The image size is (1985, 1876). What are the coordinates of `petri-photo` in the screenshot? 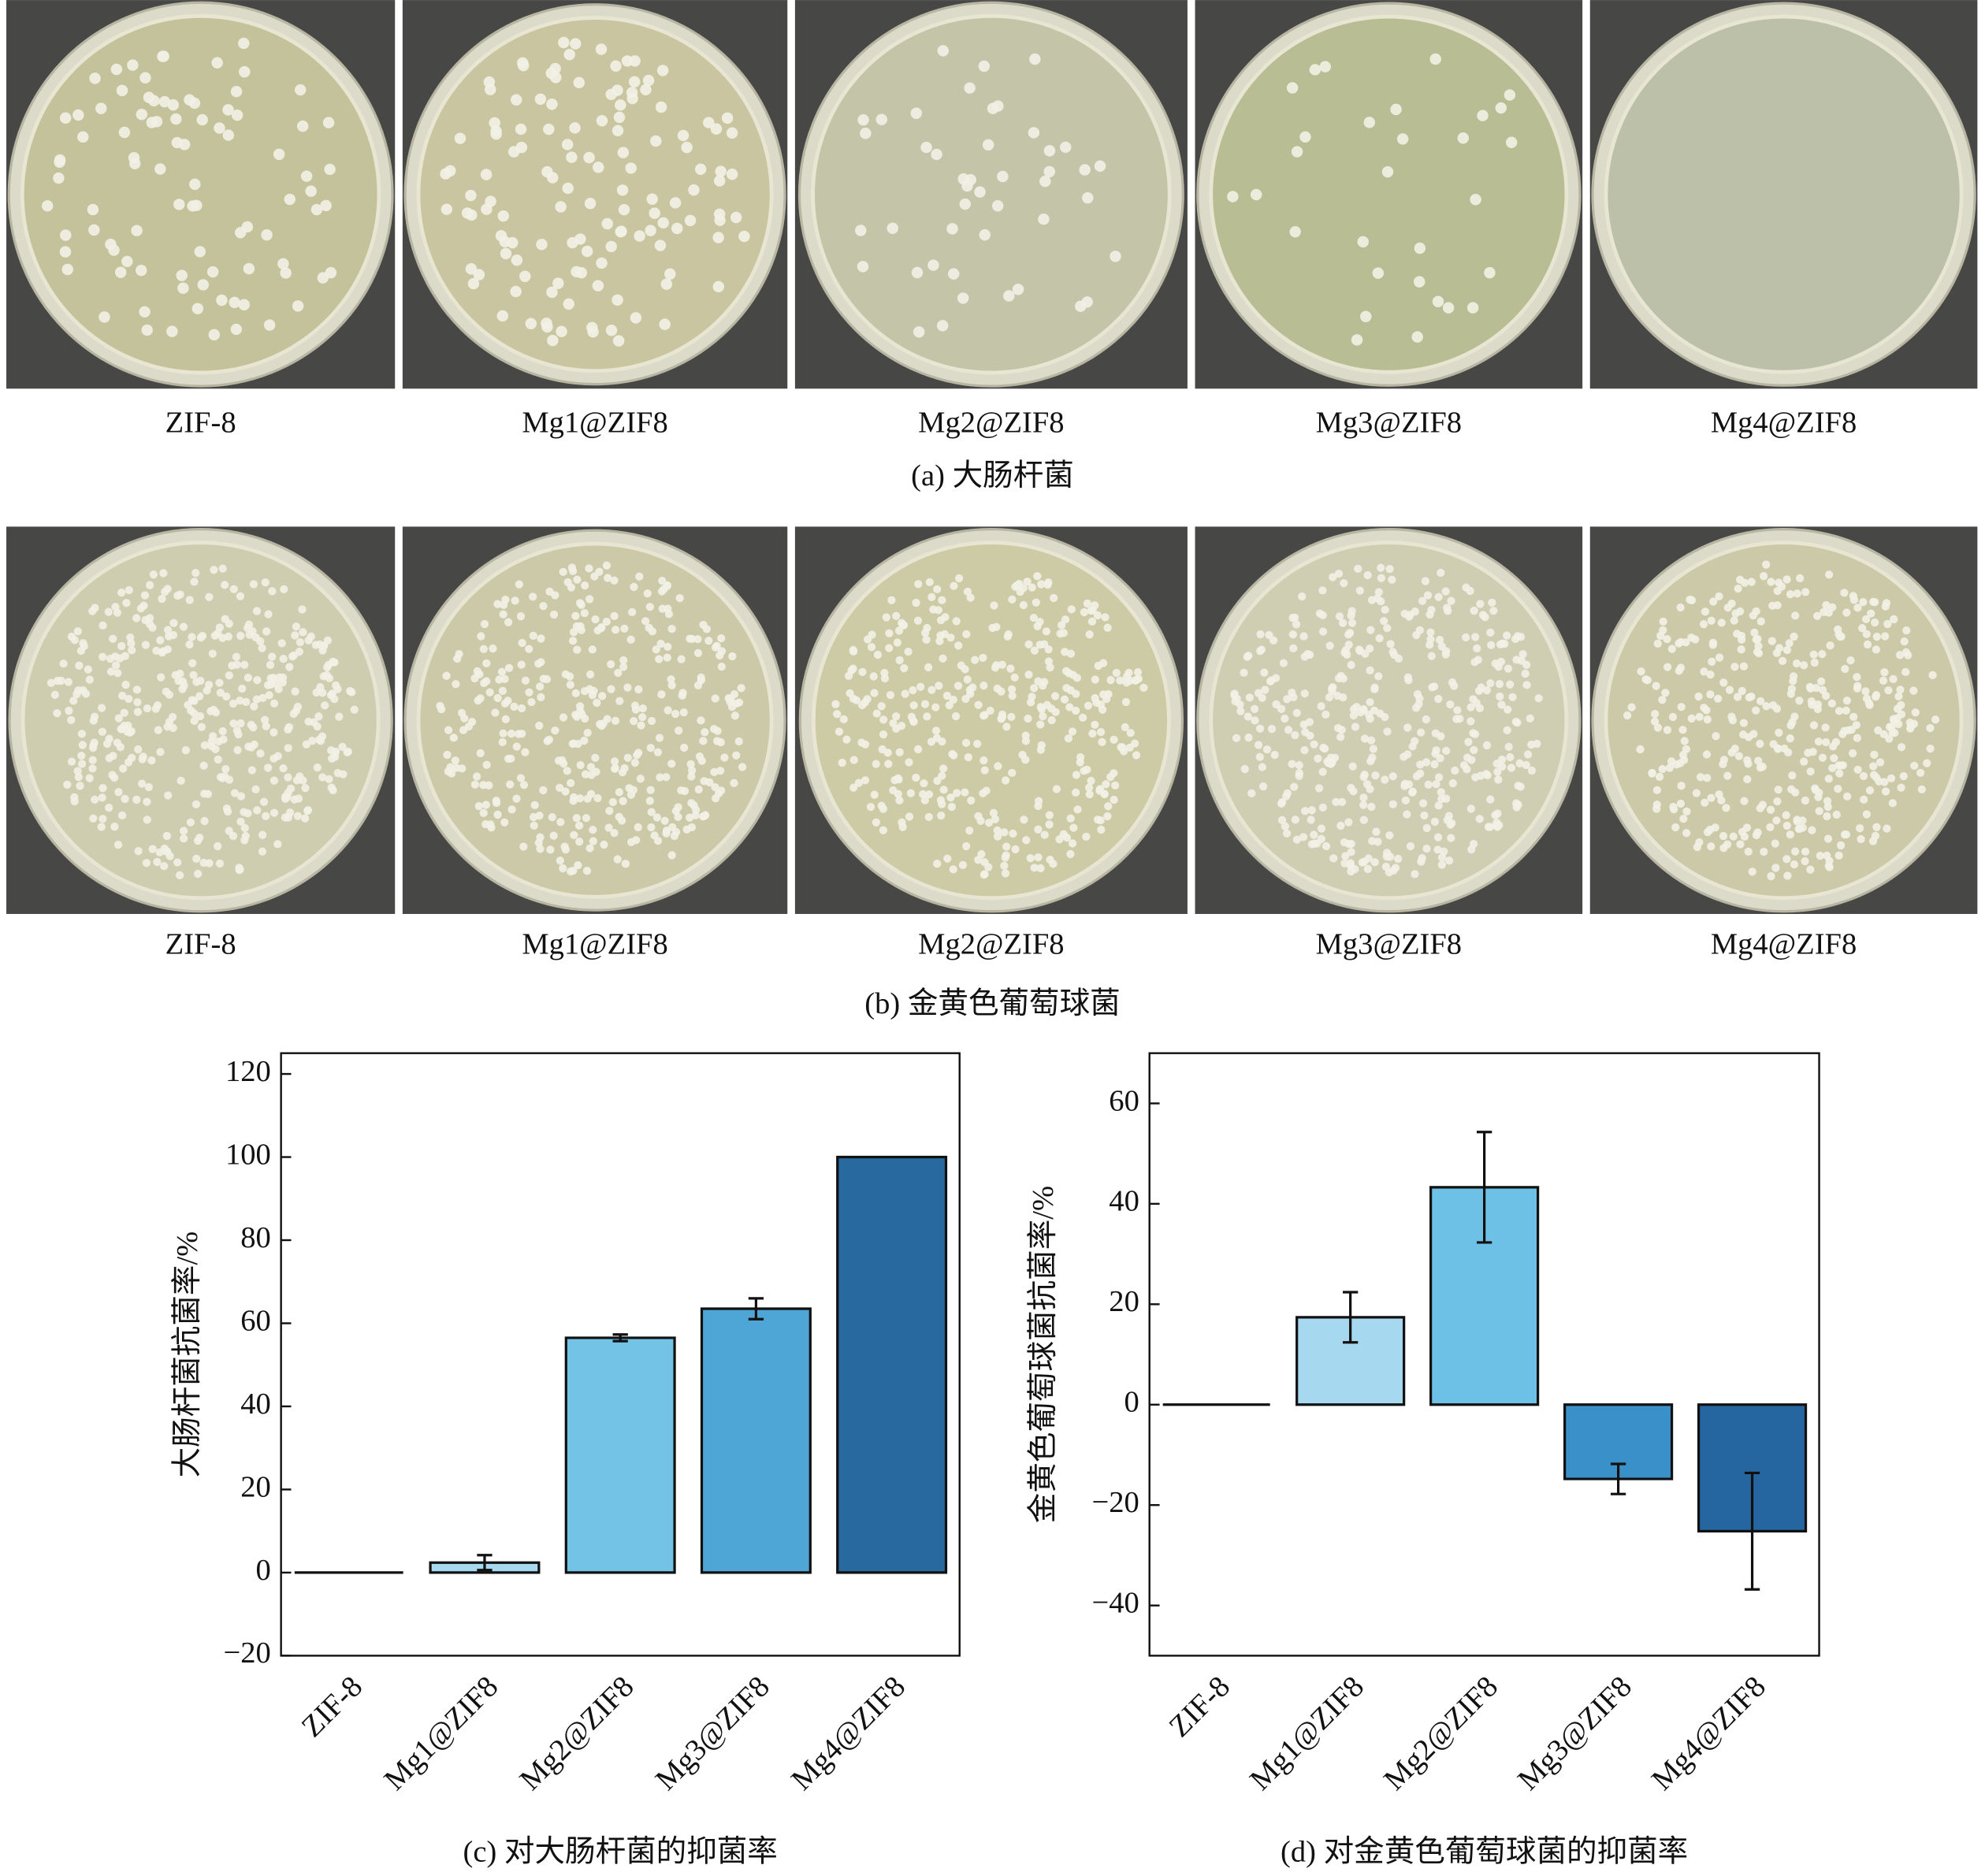 It's located at (1783, 720).